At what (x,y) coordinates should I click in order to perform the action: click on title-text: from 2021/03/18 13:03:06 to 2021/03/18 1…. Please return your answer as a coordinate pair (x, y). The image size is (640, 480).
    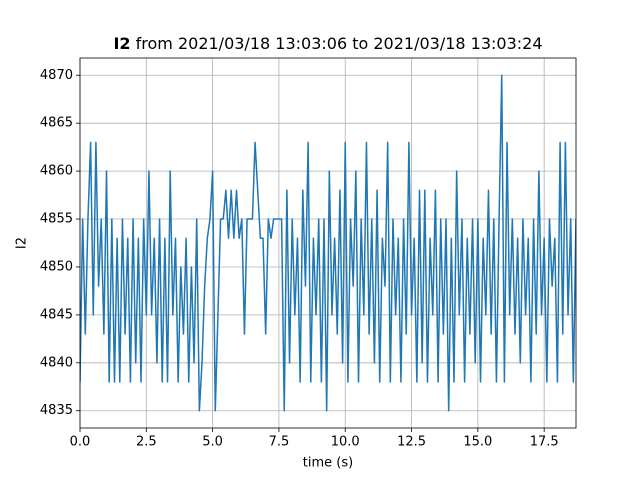
    Looking at the image, I should click on (339, 43).